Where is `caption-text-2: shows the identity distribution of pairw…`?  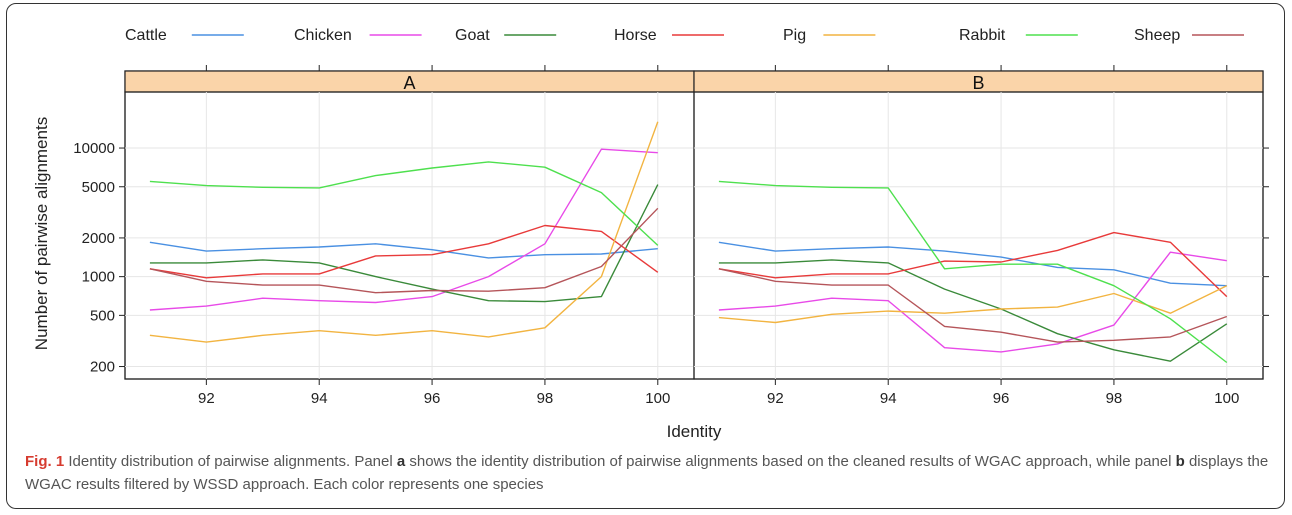
caption-text-2: shows the identity distribution of pairw… is located at coordinates (790, 461).